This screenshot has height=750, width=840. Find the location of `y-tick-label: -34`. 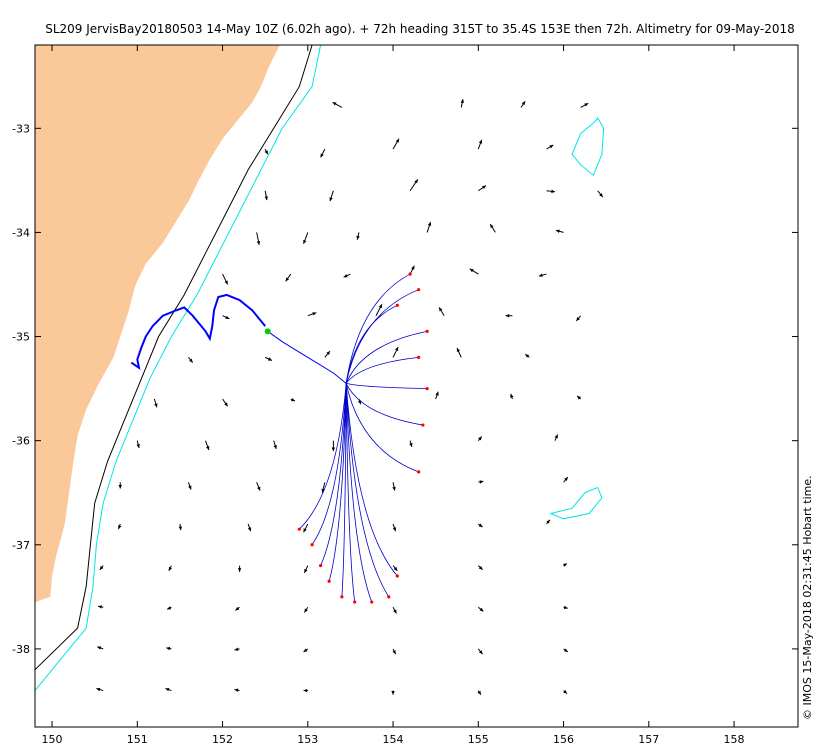

y-tick-label: -34 is located at coordinates (21, 232).